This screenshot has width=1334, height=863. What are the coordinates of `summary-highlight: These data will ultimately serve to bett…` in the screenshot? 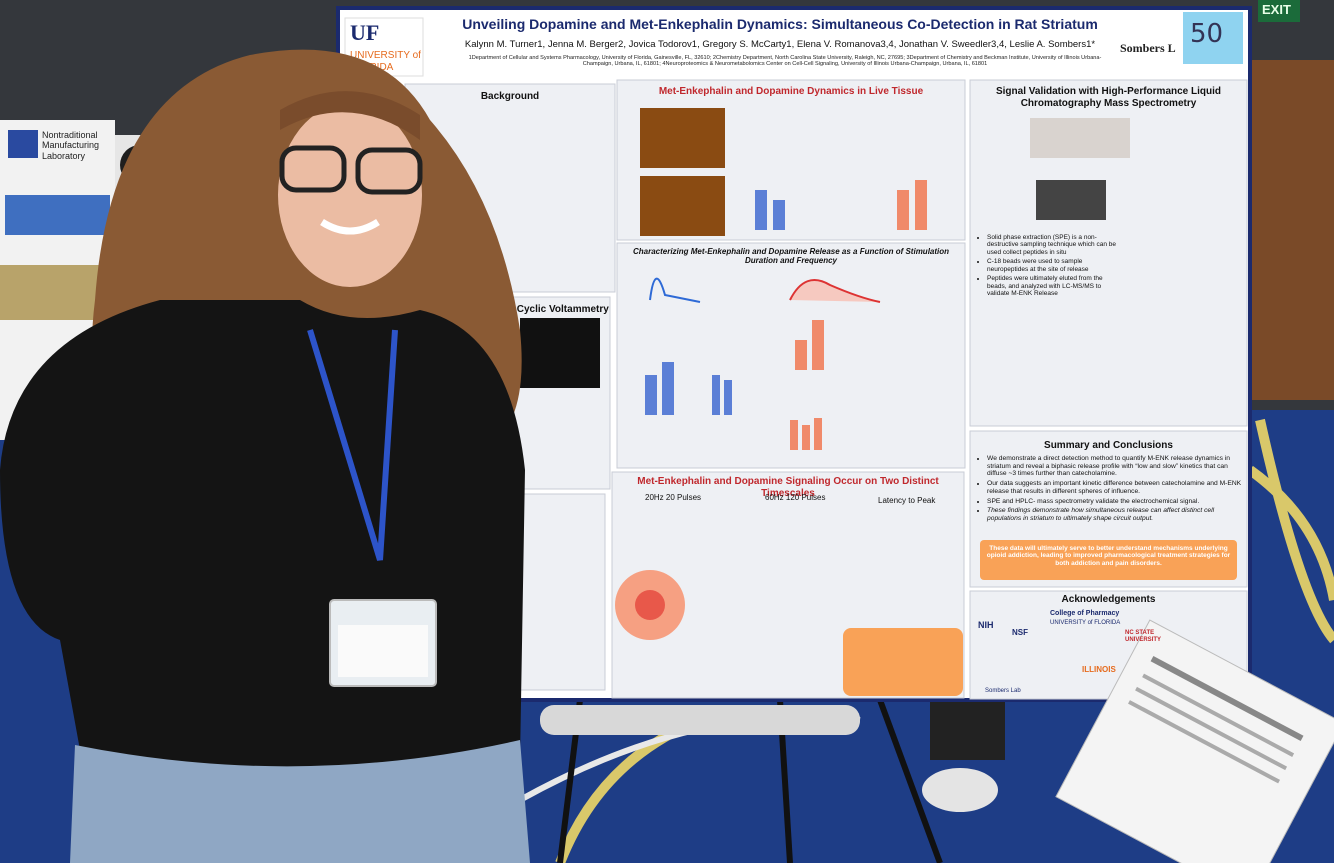 It's located at (1108, 556).